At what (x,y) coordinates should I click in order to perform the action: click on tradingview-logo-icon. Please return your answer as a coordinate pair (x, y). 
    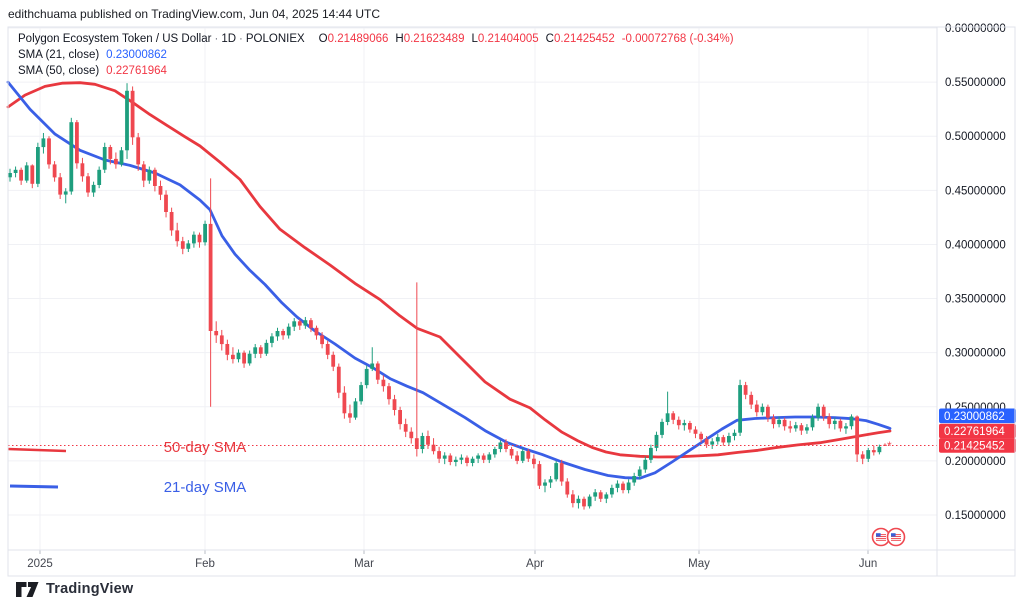
    Looking at the image, I should click on (27, 589).